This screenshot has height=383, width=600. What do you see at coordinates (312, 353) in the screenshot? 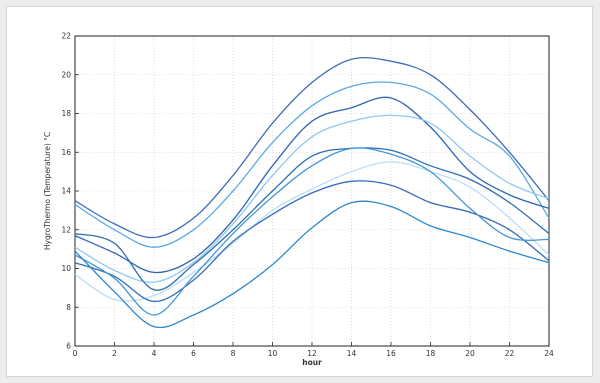
I see `x-tick-label: 12` at bounding box center [312, 353].